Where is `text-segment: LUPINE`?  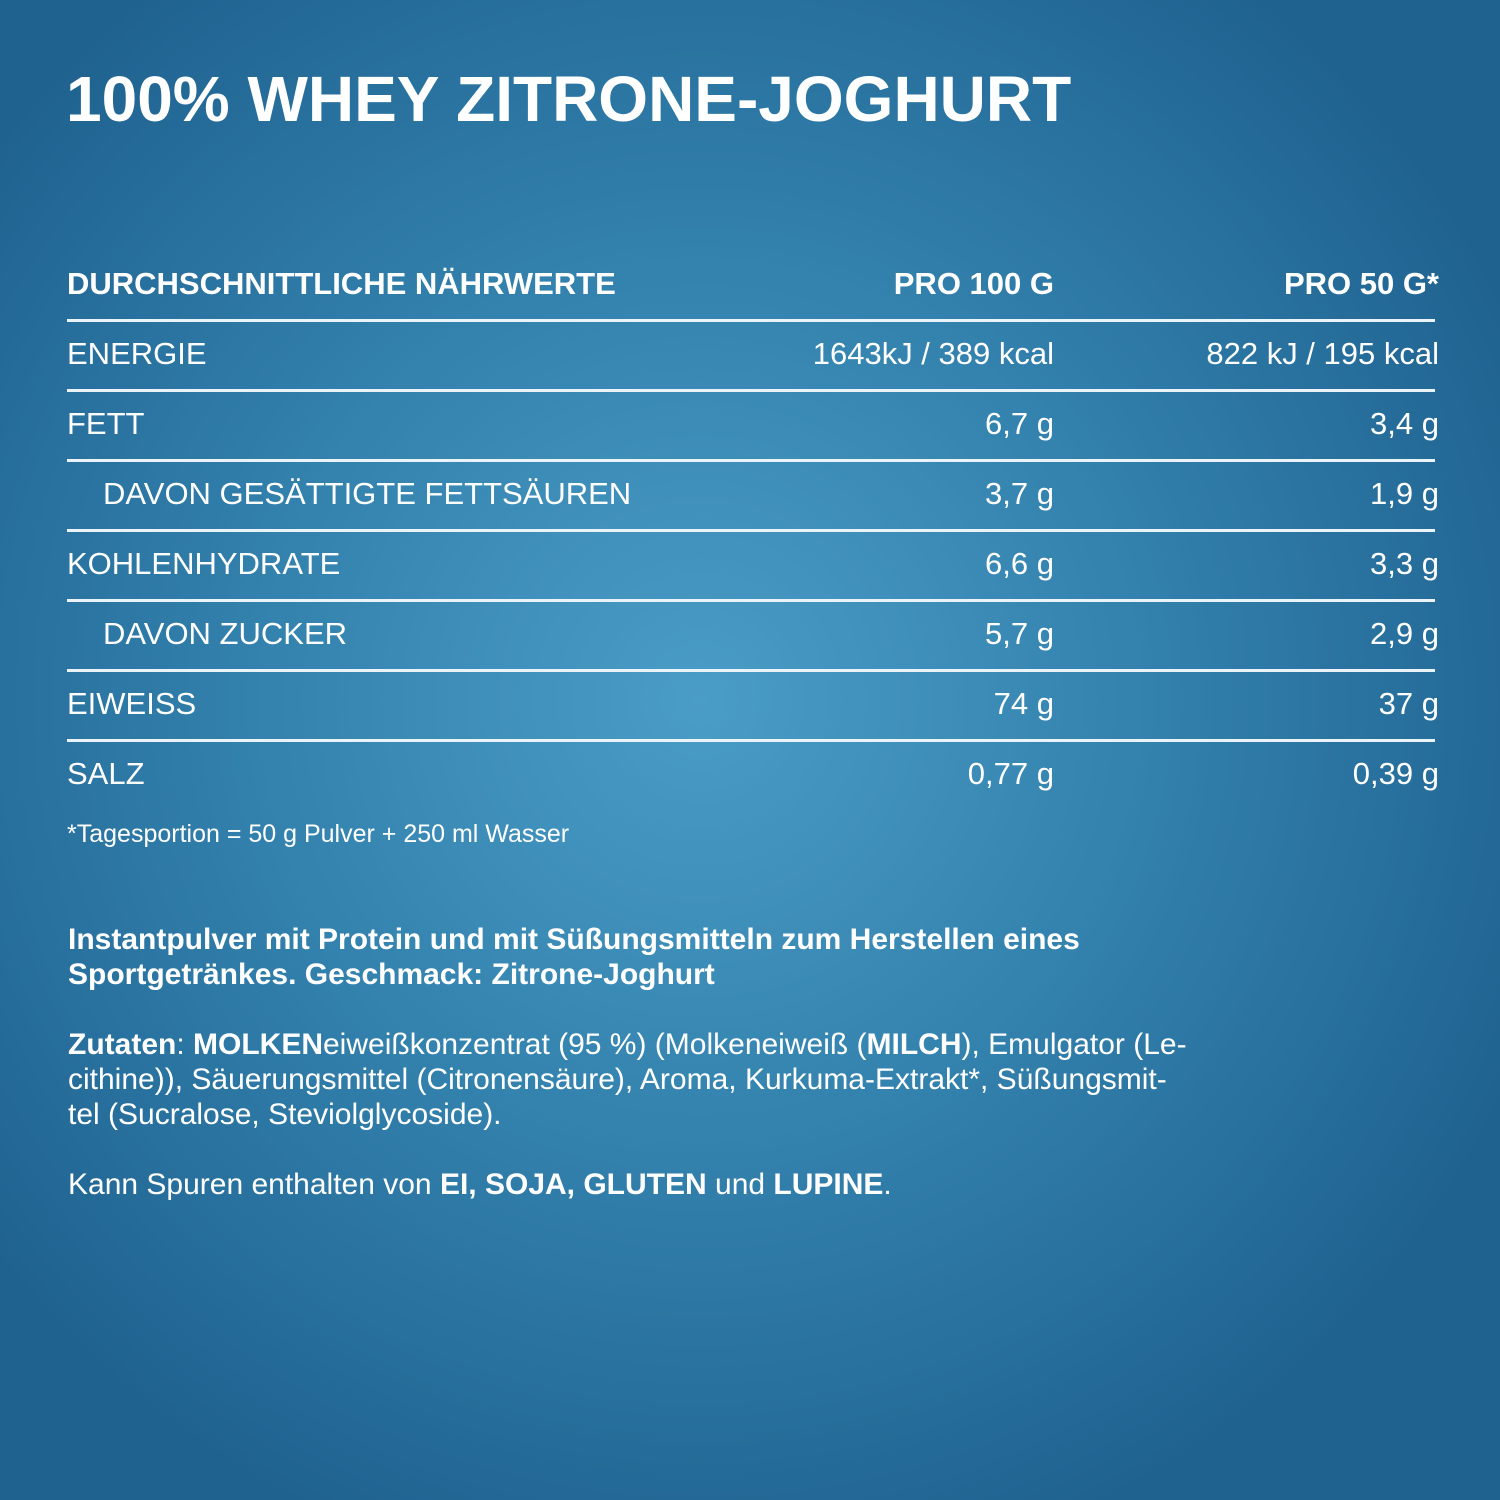
text-segment: LUPINE is located at coordinates (828, 1184).